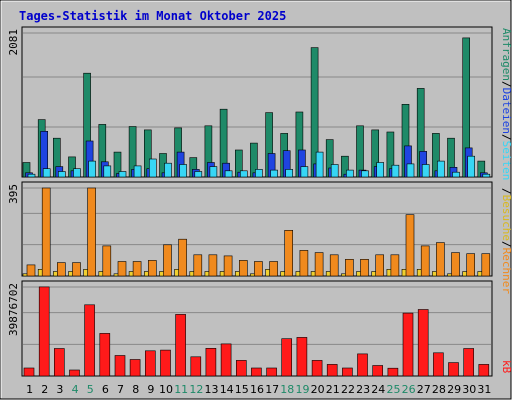 This screenshot has height=400, width=512. What do you see at coordinates (469, 389) in the screenshot?
I see `day-label-30: 30` at bounding box center [469, 389].